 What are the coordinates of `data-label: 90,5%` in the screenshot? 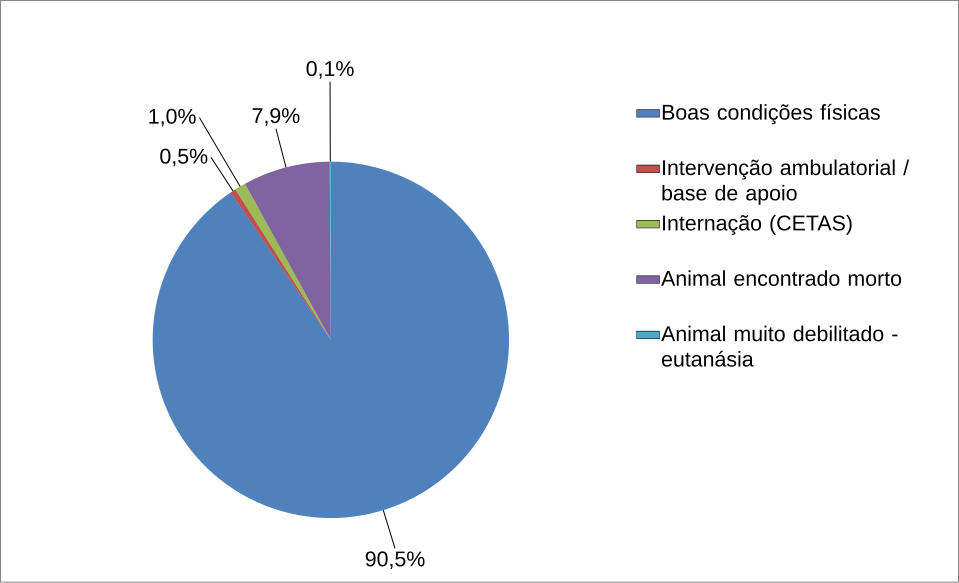 It's located at (395, 561).